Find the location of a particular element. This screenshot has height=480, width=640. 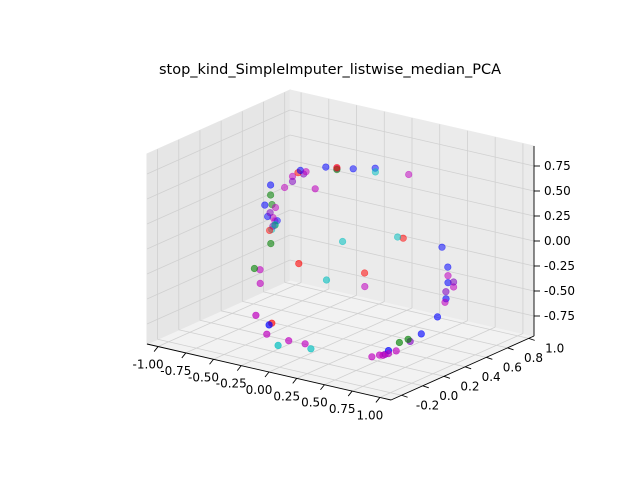

y-tick-label: 0.4 is located at coordinates (491, 377).